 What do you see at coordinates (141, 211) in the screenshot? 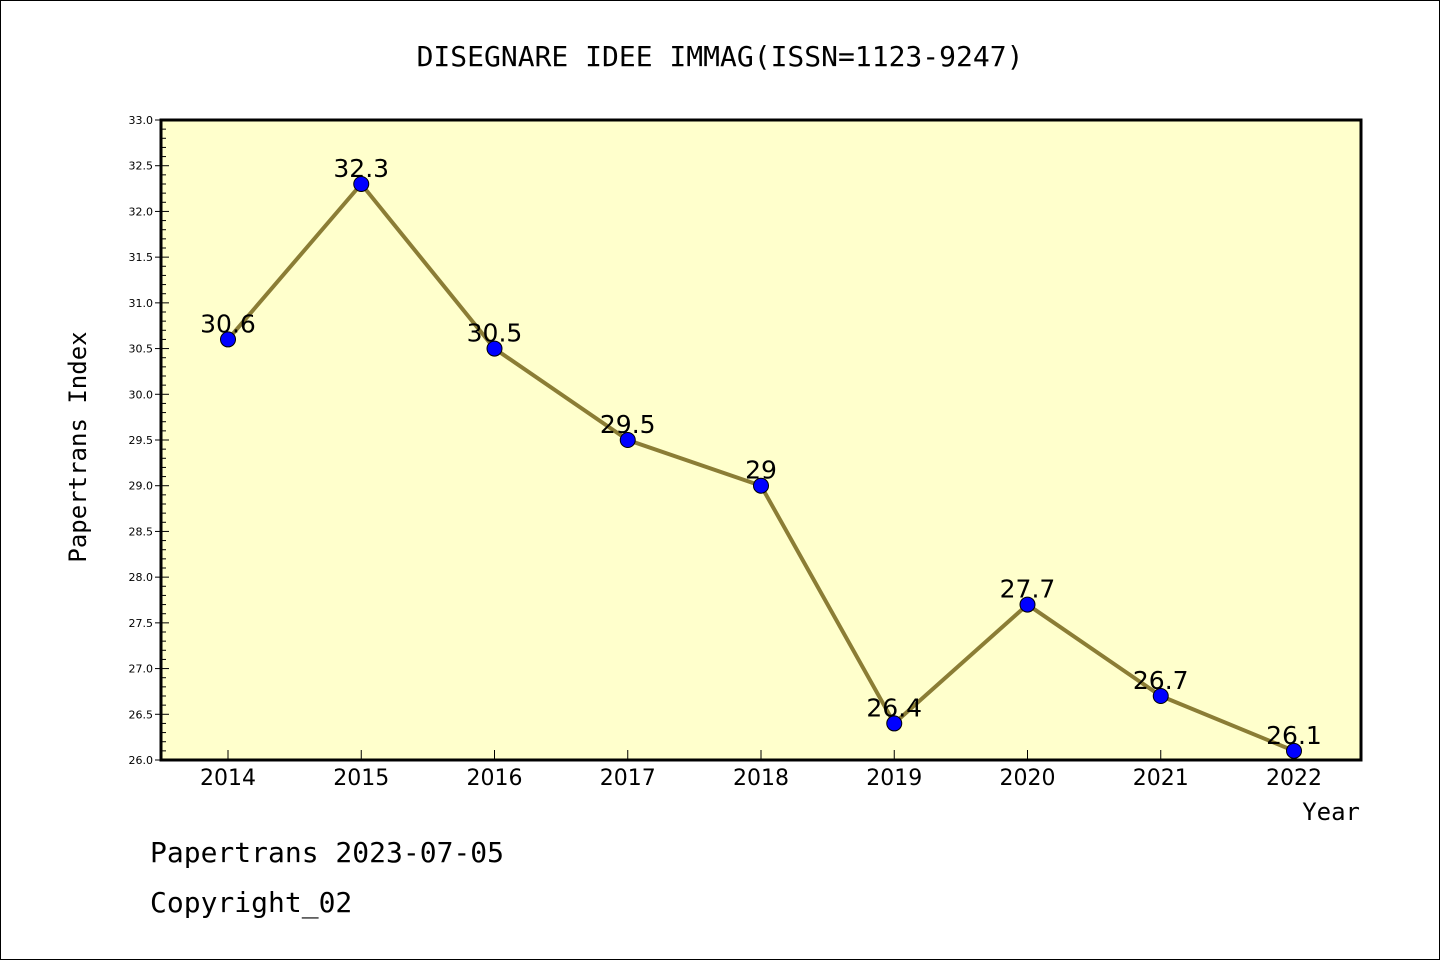
I see `y-tick-label: 32.0` at bounding box center [141, 211].